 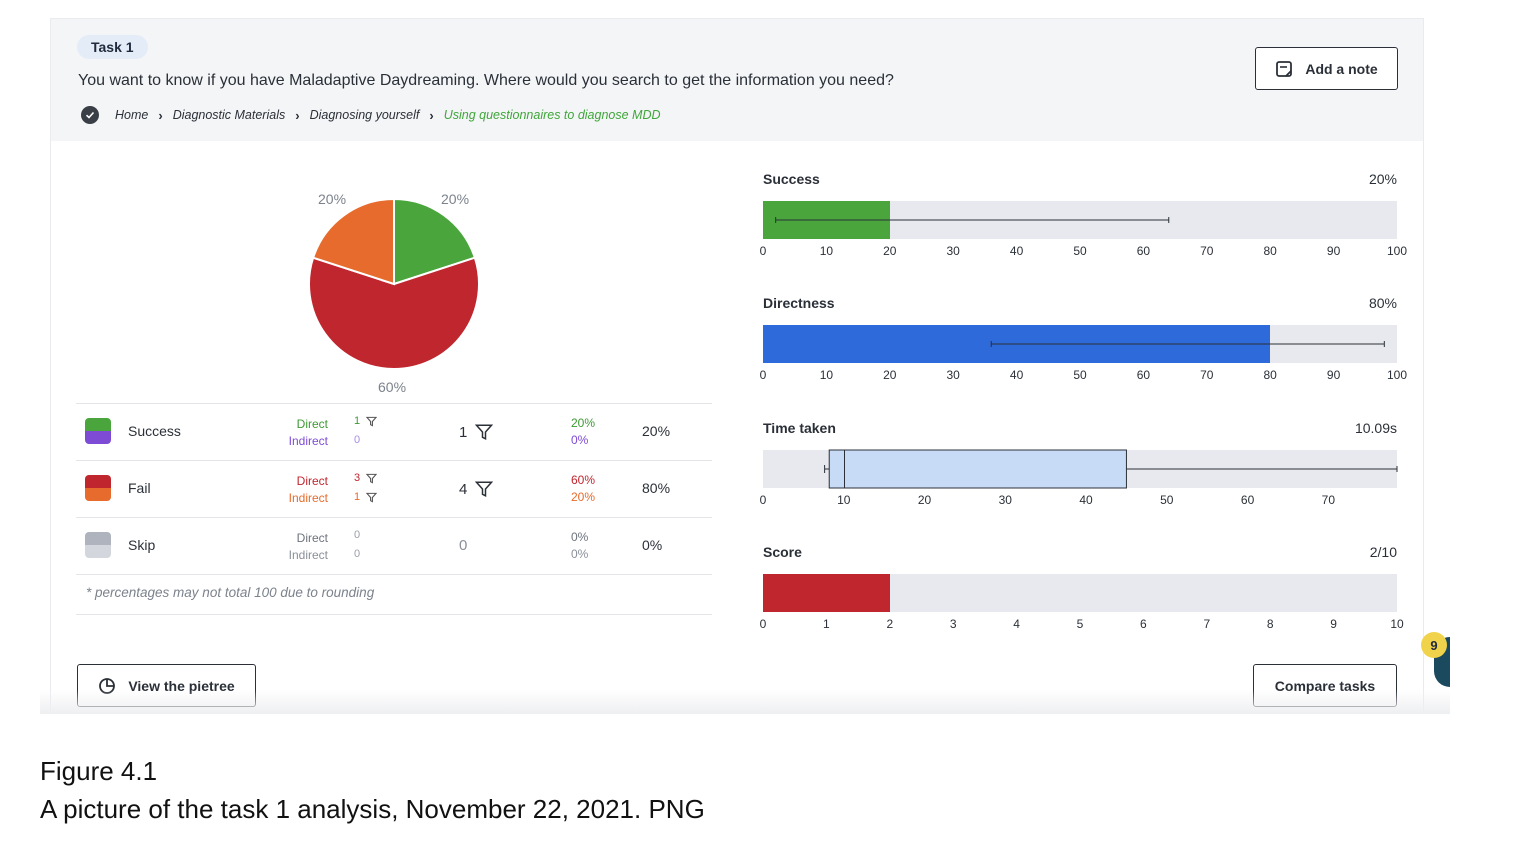 I want to click on pie-slice-success, so click(x=435, y=241).